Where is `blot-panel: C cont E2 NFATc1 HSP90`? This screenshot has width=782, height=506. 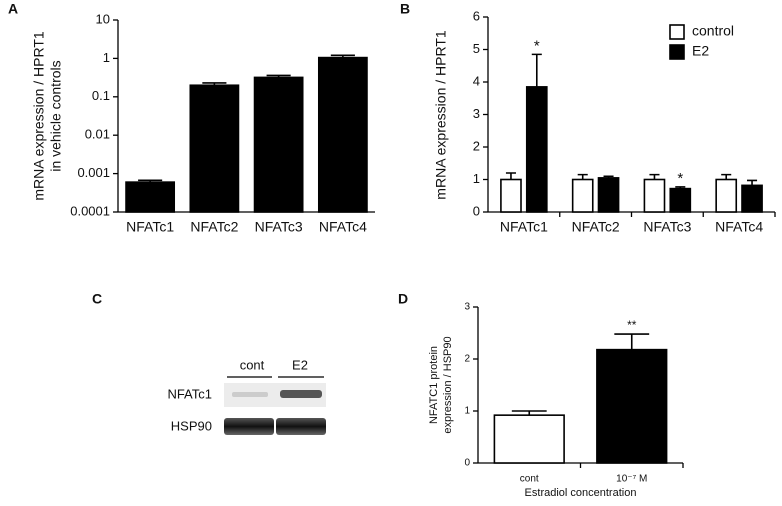
blot-panel: C cont E2 NFATc1 HSP90 is located at coordinates (209, 363).